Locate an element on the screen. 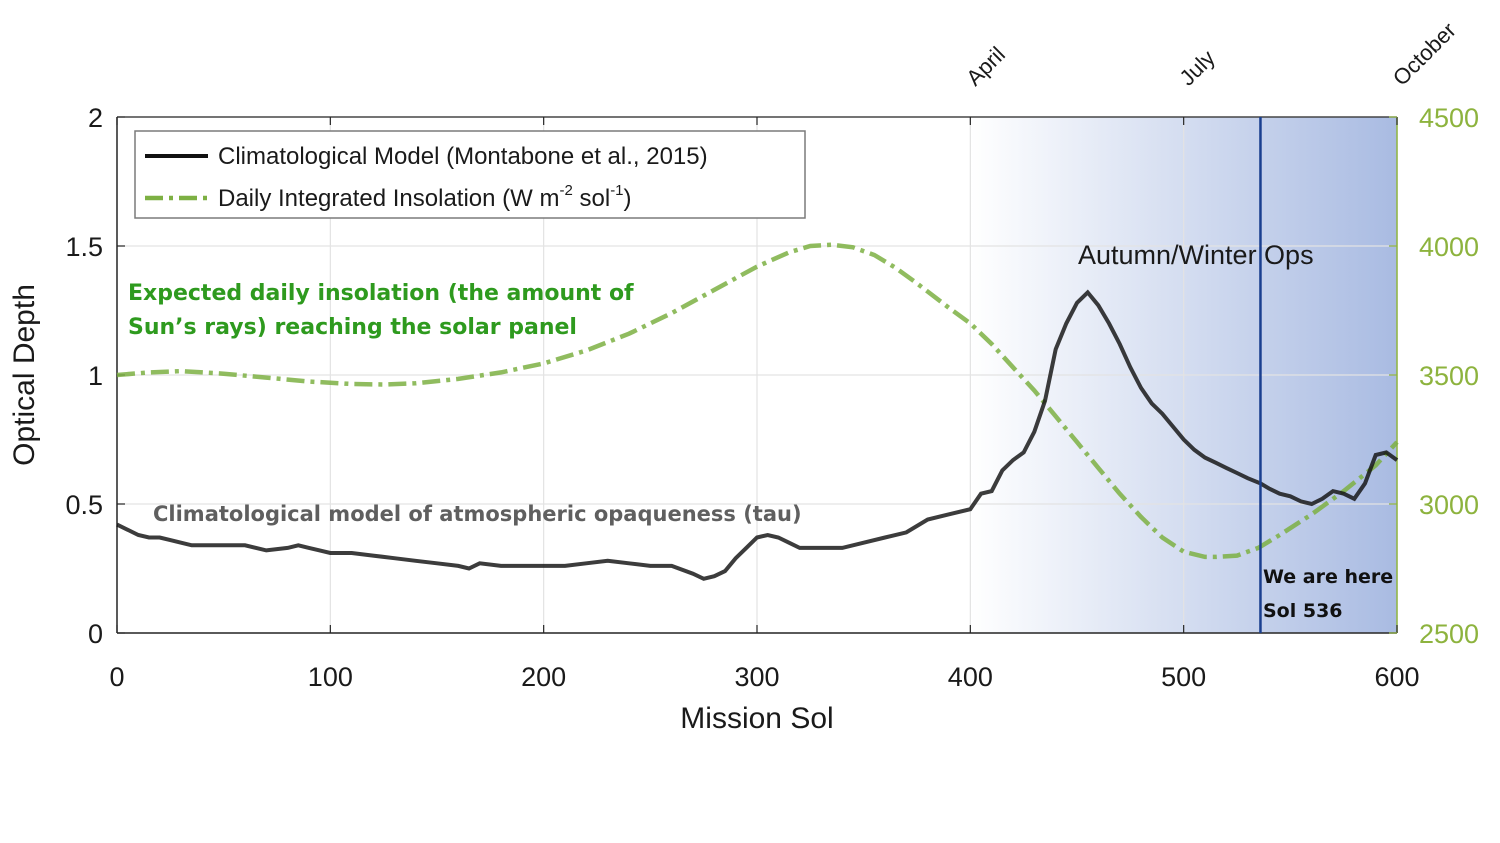 This screenshot has height=843, width=1500. x-tick-label: 300 is located at coordinates (756, 677).